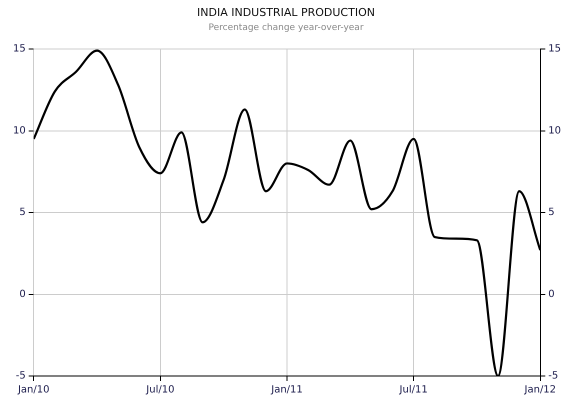 This screenshot has width=572, height=403. Describe the element at coordinates (33, 390) in the screenshot. I see `x-tick-label: Jan/10` at that location.